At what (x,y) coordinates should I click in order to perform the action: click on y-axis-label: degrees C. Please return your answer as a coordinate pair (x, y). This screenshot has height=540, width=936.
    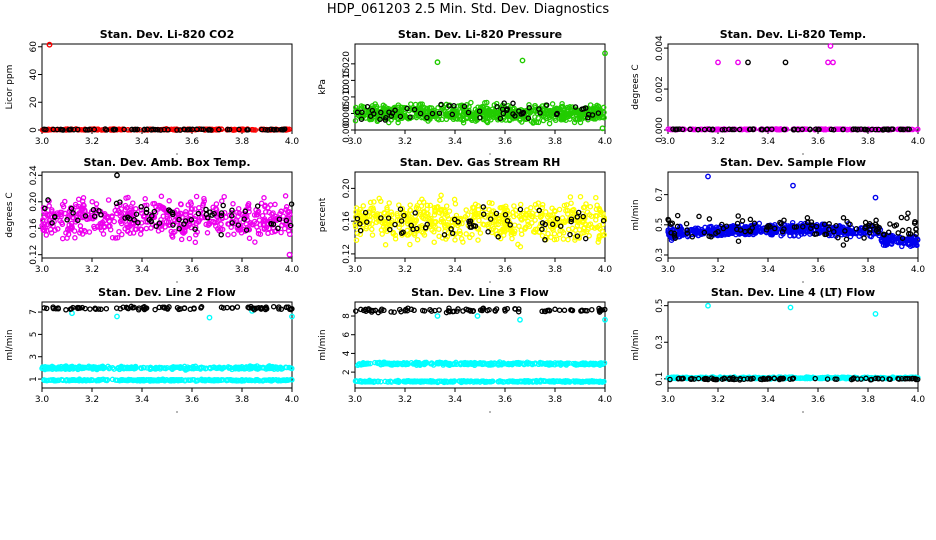
    Looking at the image, I should click on (10, 214).